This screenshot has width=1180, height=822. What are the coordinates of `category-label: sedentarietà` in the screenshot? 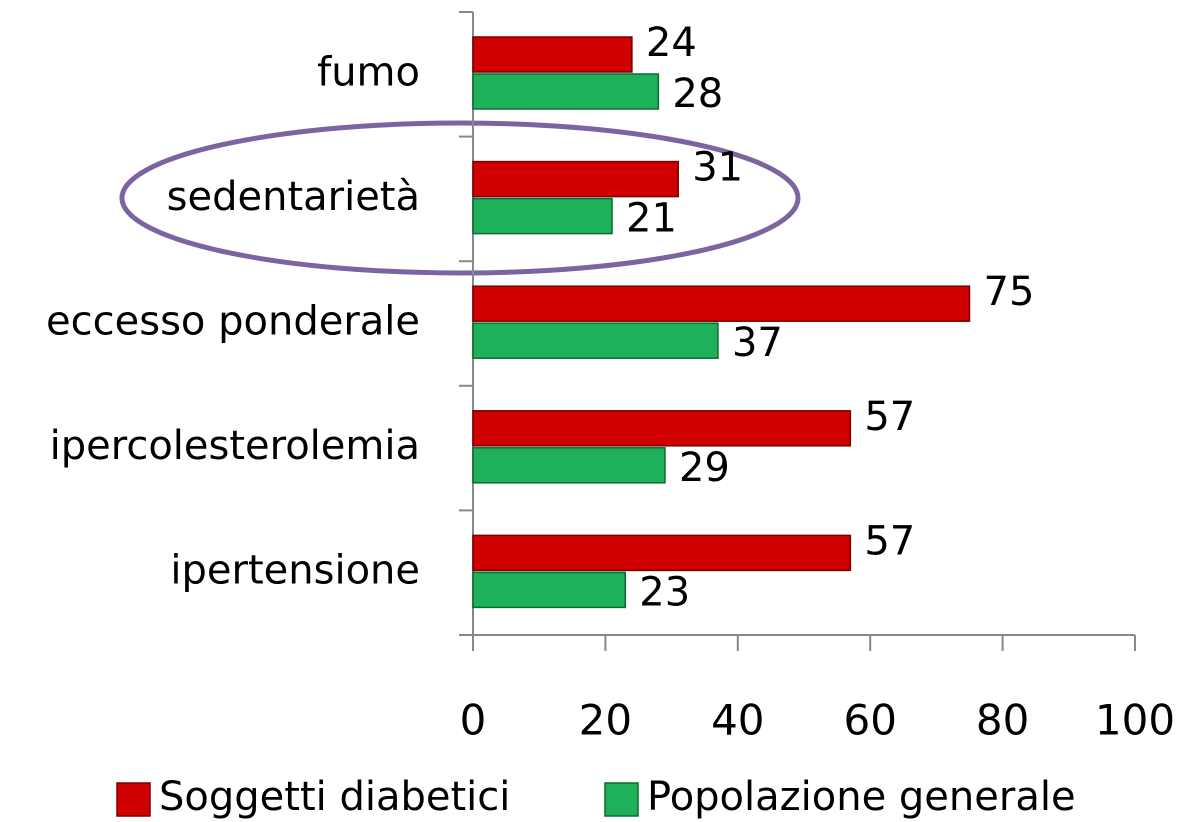 It's located at (293, 197).